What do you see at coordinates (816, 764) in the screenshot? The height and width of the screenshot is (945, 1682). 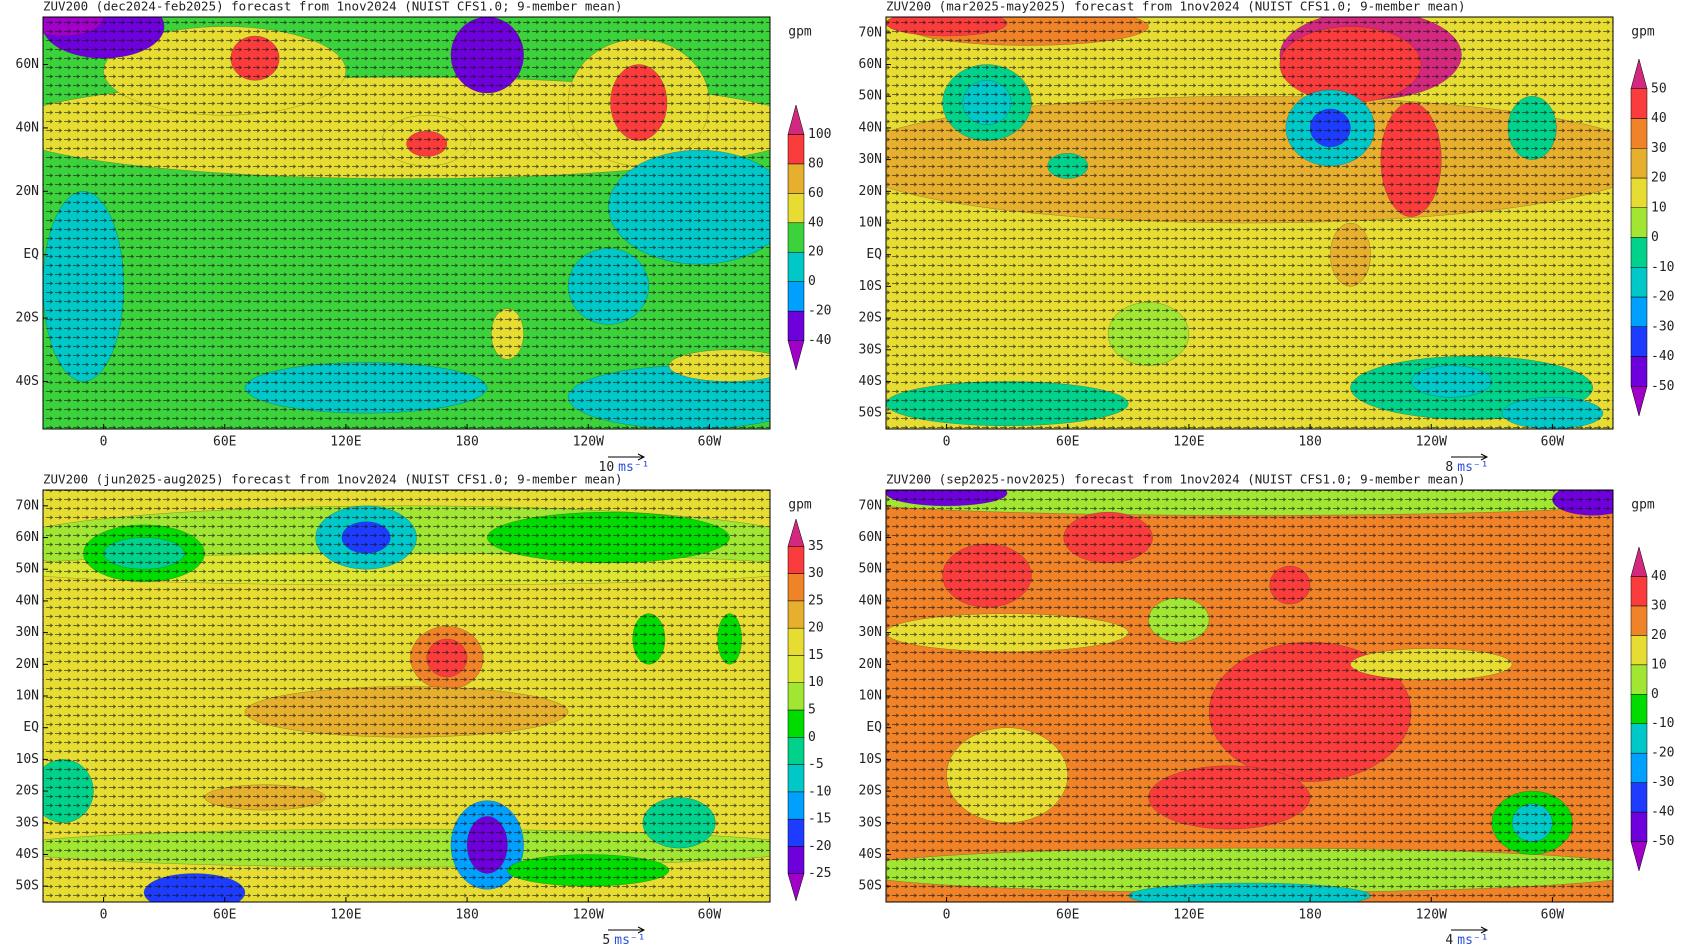 I see `colorbar-label: -5` at bounding box center [816, 764].